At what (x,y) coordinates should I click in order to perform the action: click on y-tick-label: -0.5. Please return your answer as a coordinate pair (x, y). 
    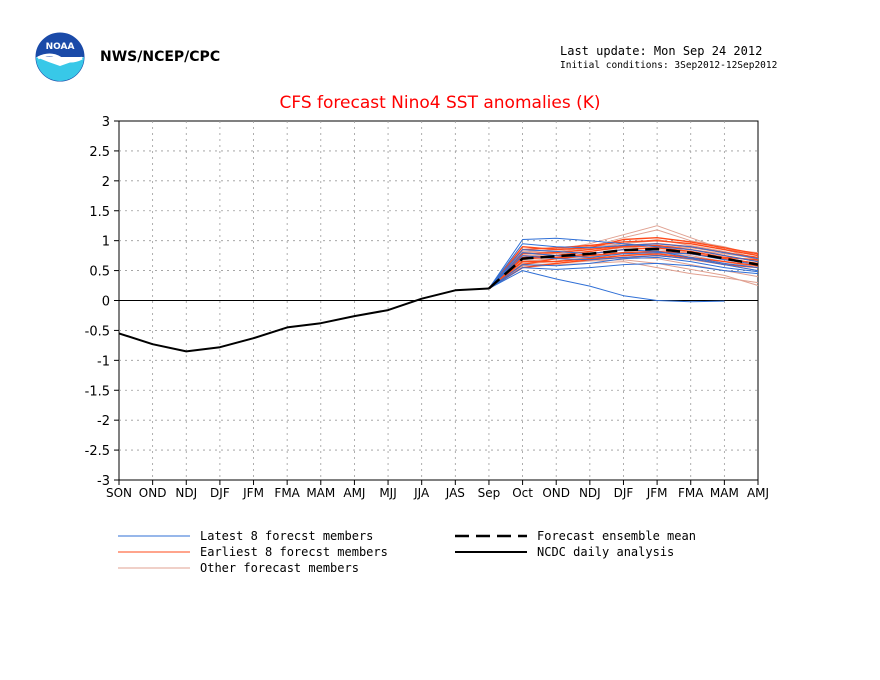
    Looking at the image, I should click on (97, 331).